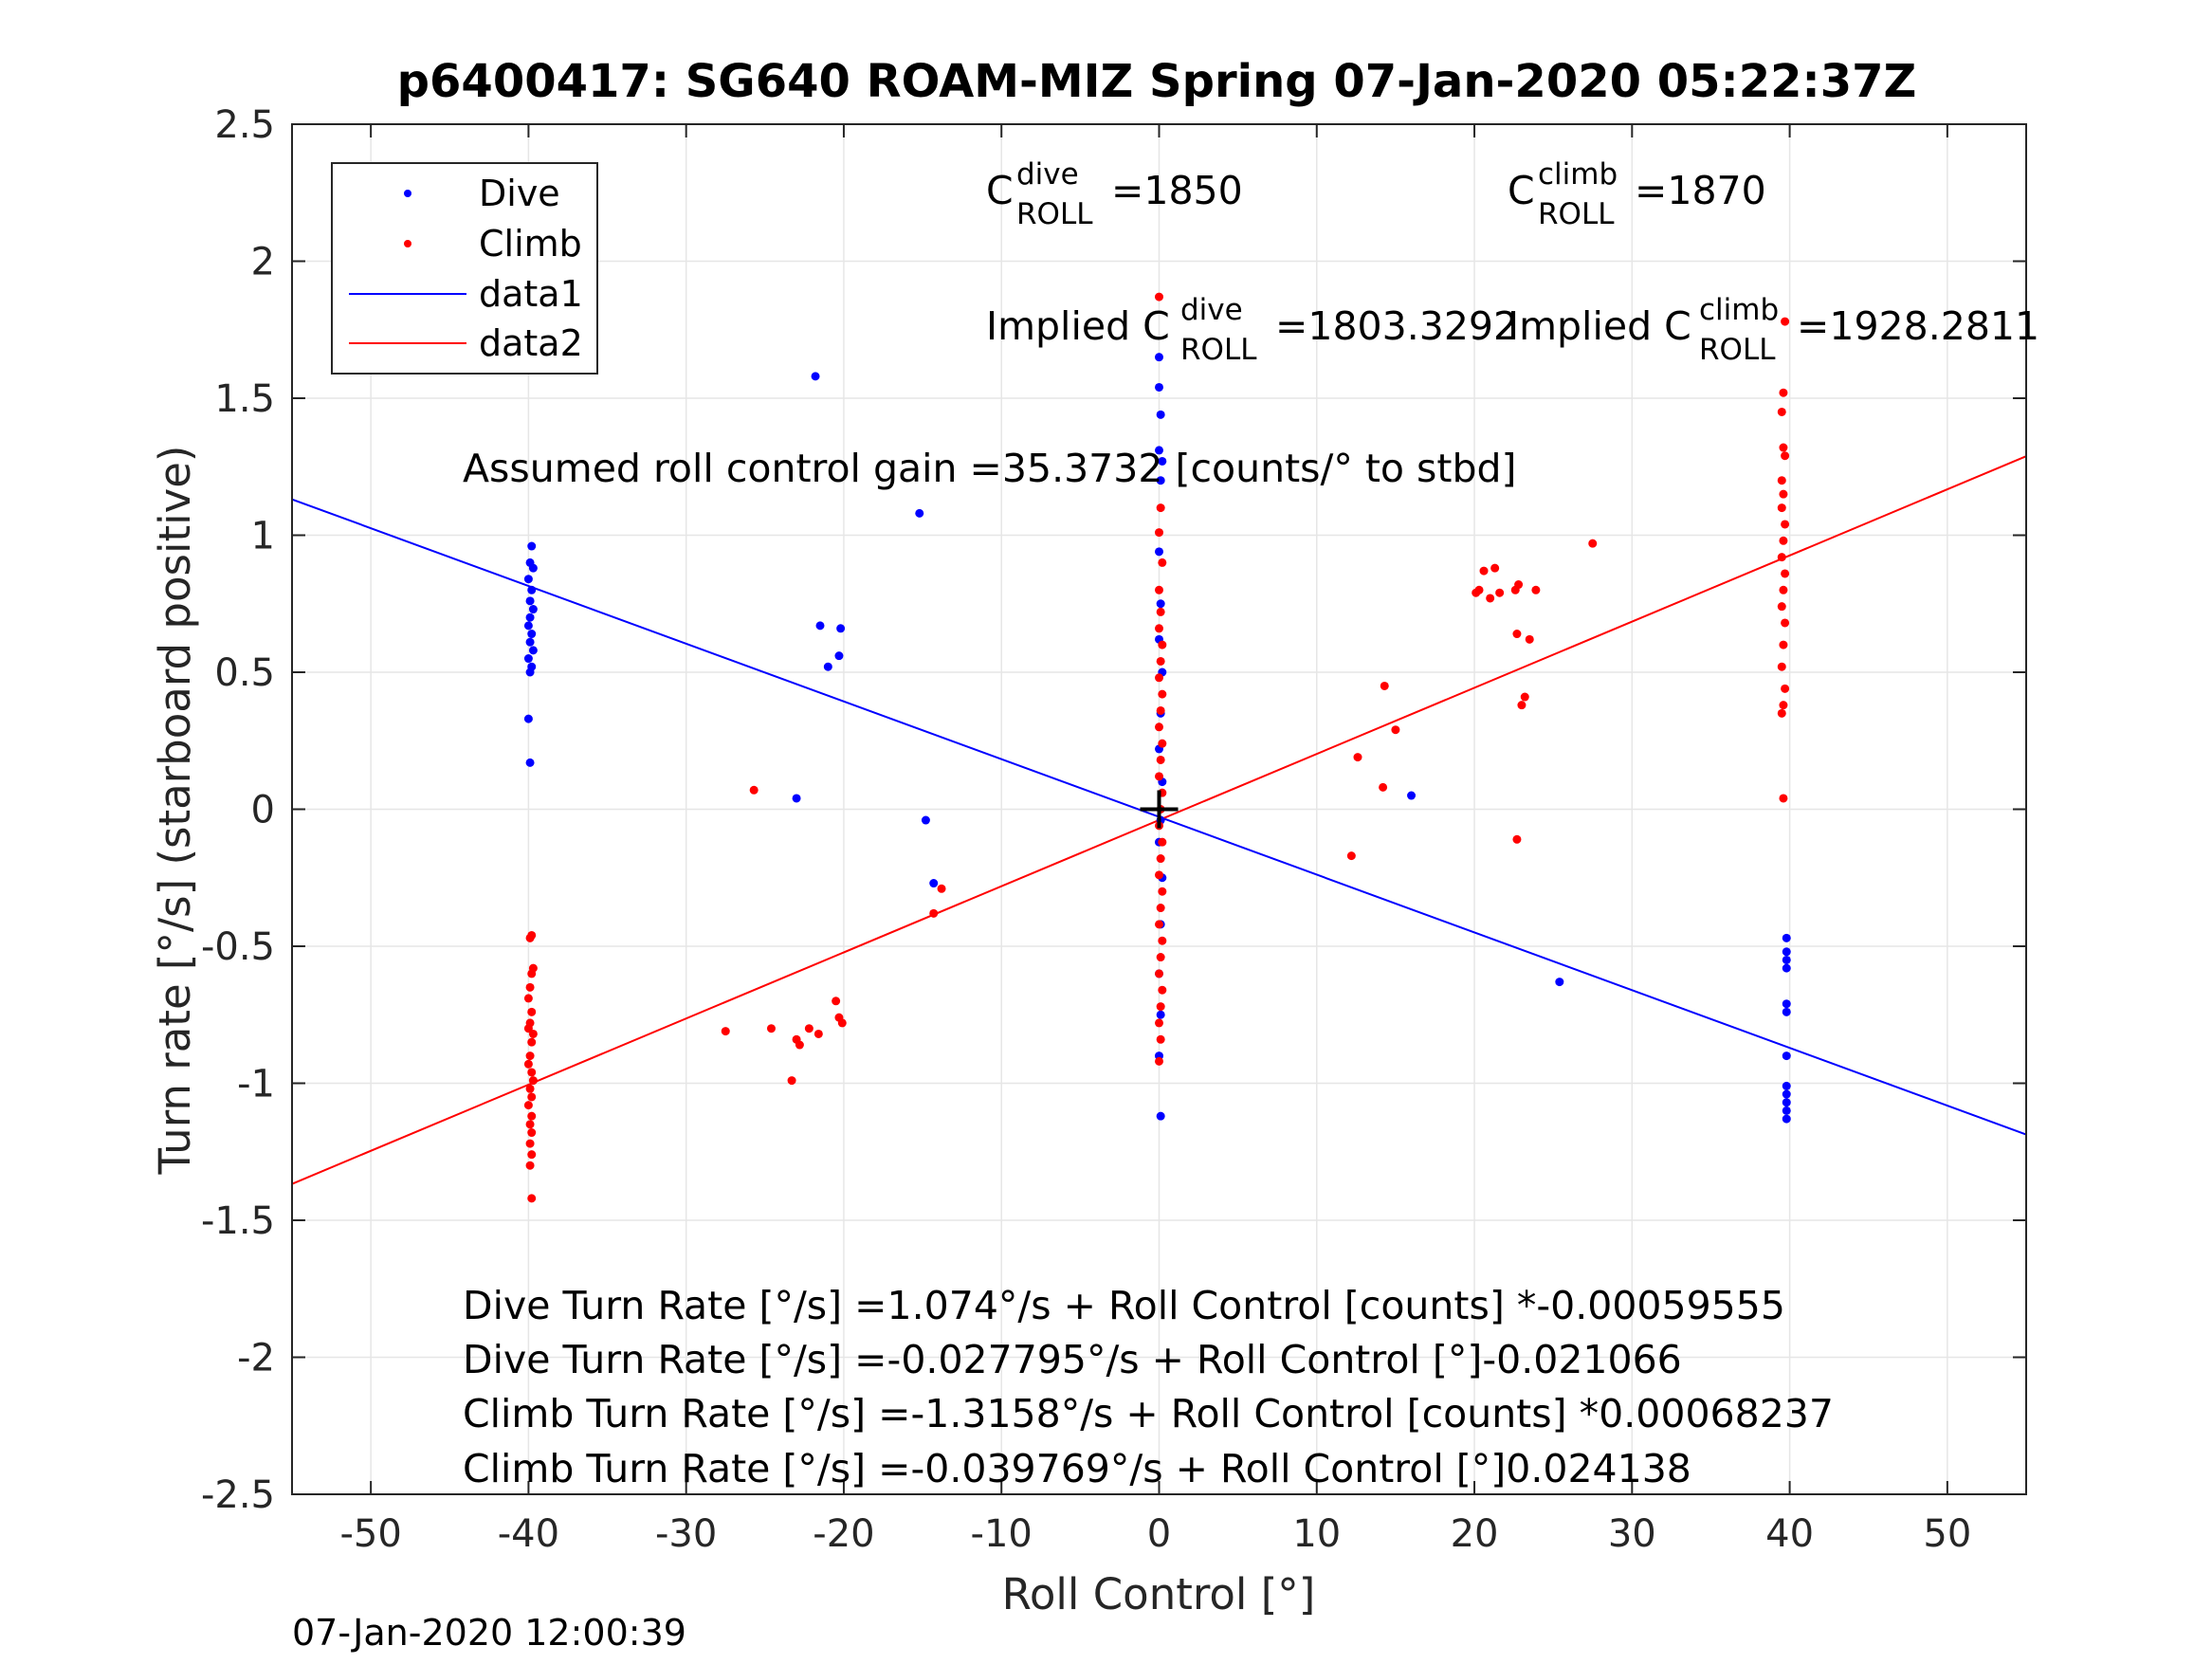  What do you see at coordinates (244, 125) in the screenshot?
I see `y-tick-label: 2.5` at bounding box center [244, 125].